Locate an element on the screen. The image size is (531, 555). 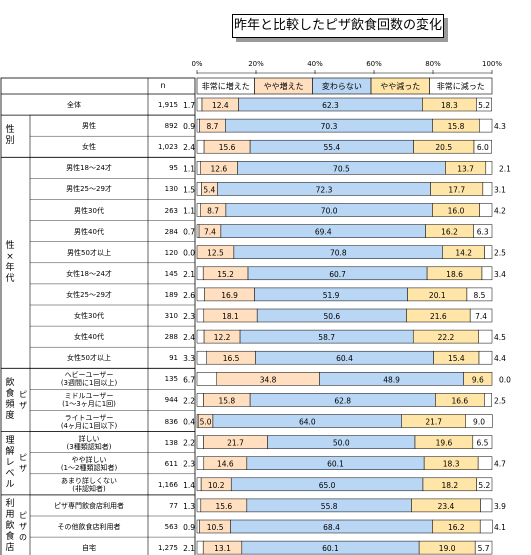
bar-value-label: 18.1 is located at coordinates (230, 316).